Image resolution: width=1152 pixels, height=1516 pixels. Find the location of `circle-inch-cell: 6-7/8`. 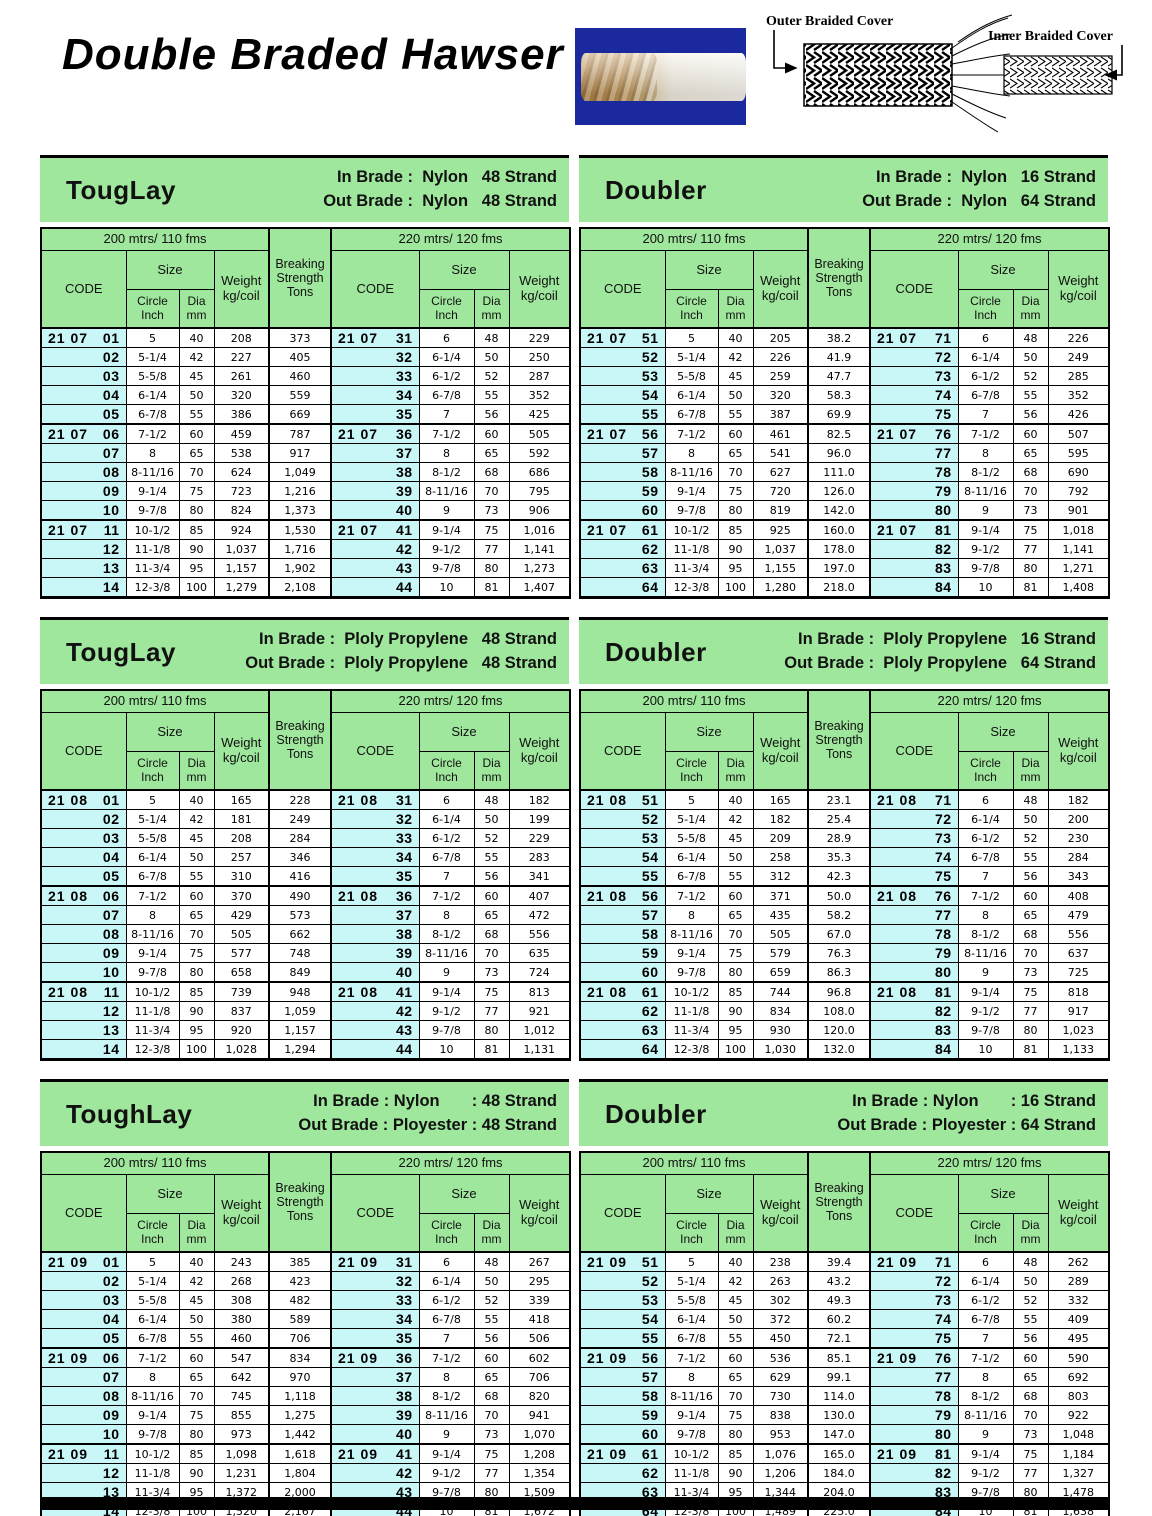

circle-inch-cell: 6-7/8 is located at coordinates (152, 1338).